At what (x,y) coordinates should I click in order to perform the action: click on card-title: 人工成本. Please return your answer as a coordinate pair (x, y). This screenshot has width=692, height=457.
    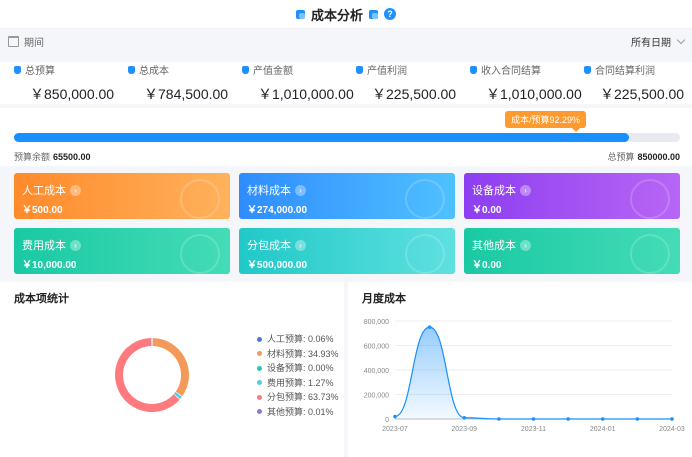
    Looking at the image, I should click on (44, 191).